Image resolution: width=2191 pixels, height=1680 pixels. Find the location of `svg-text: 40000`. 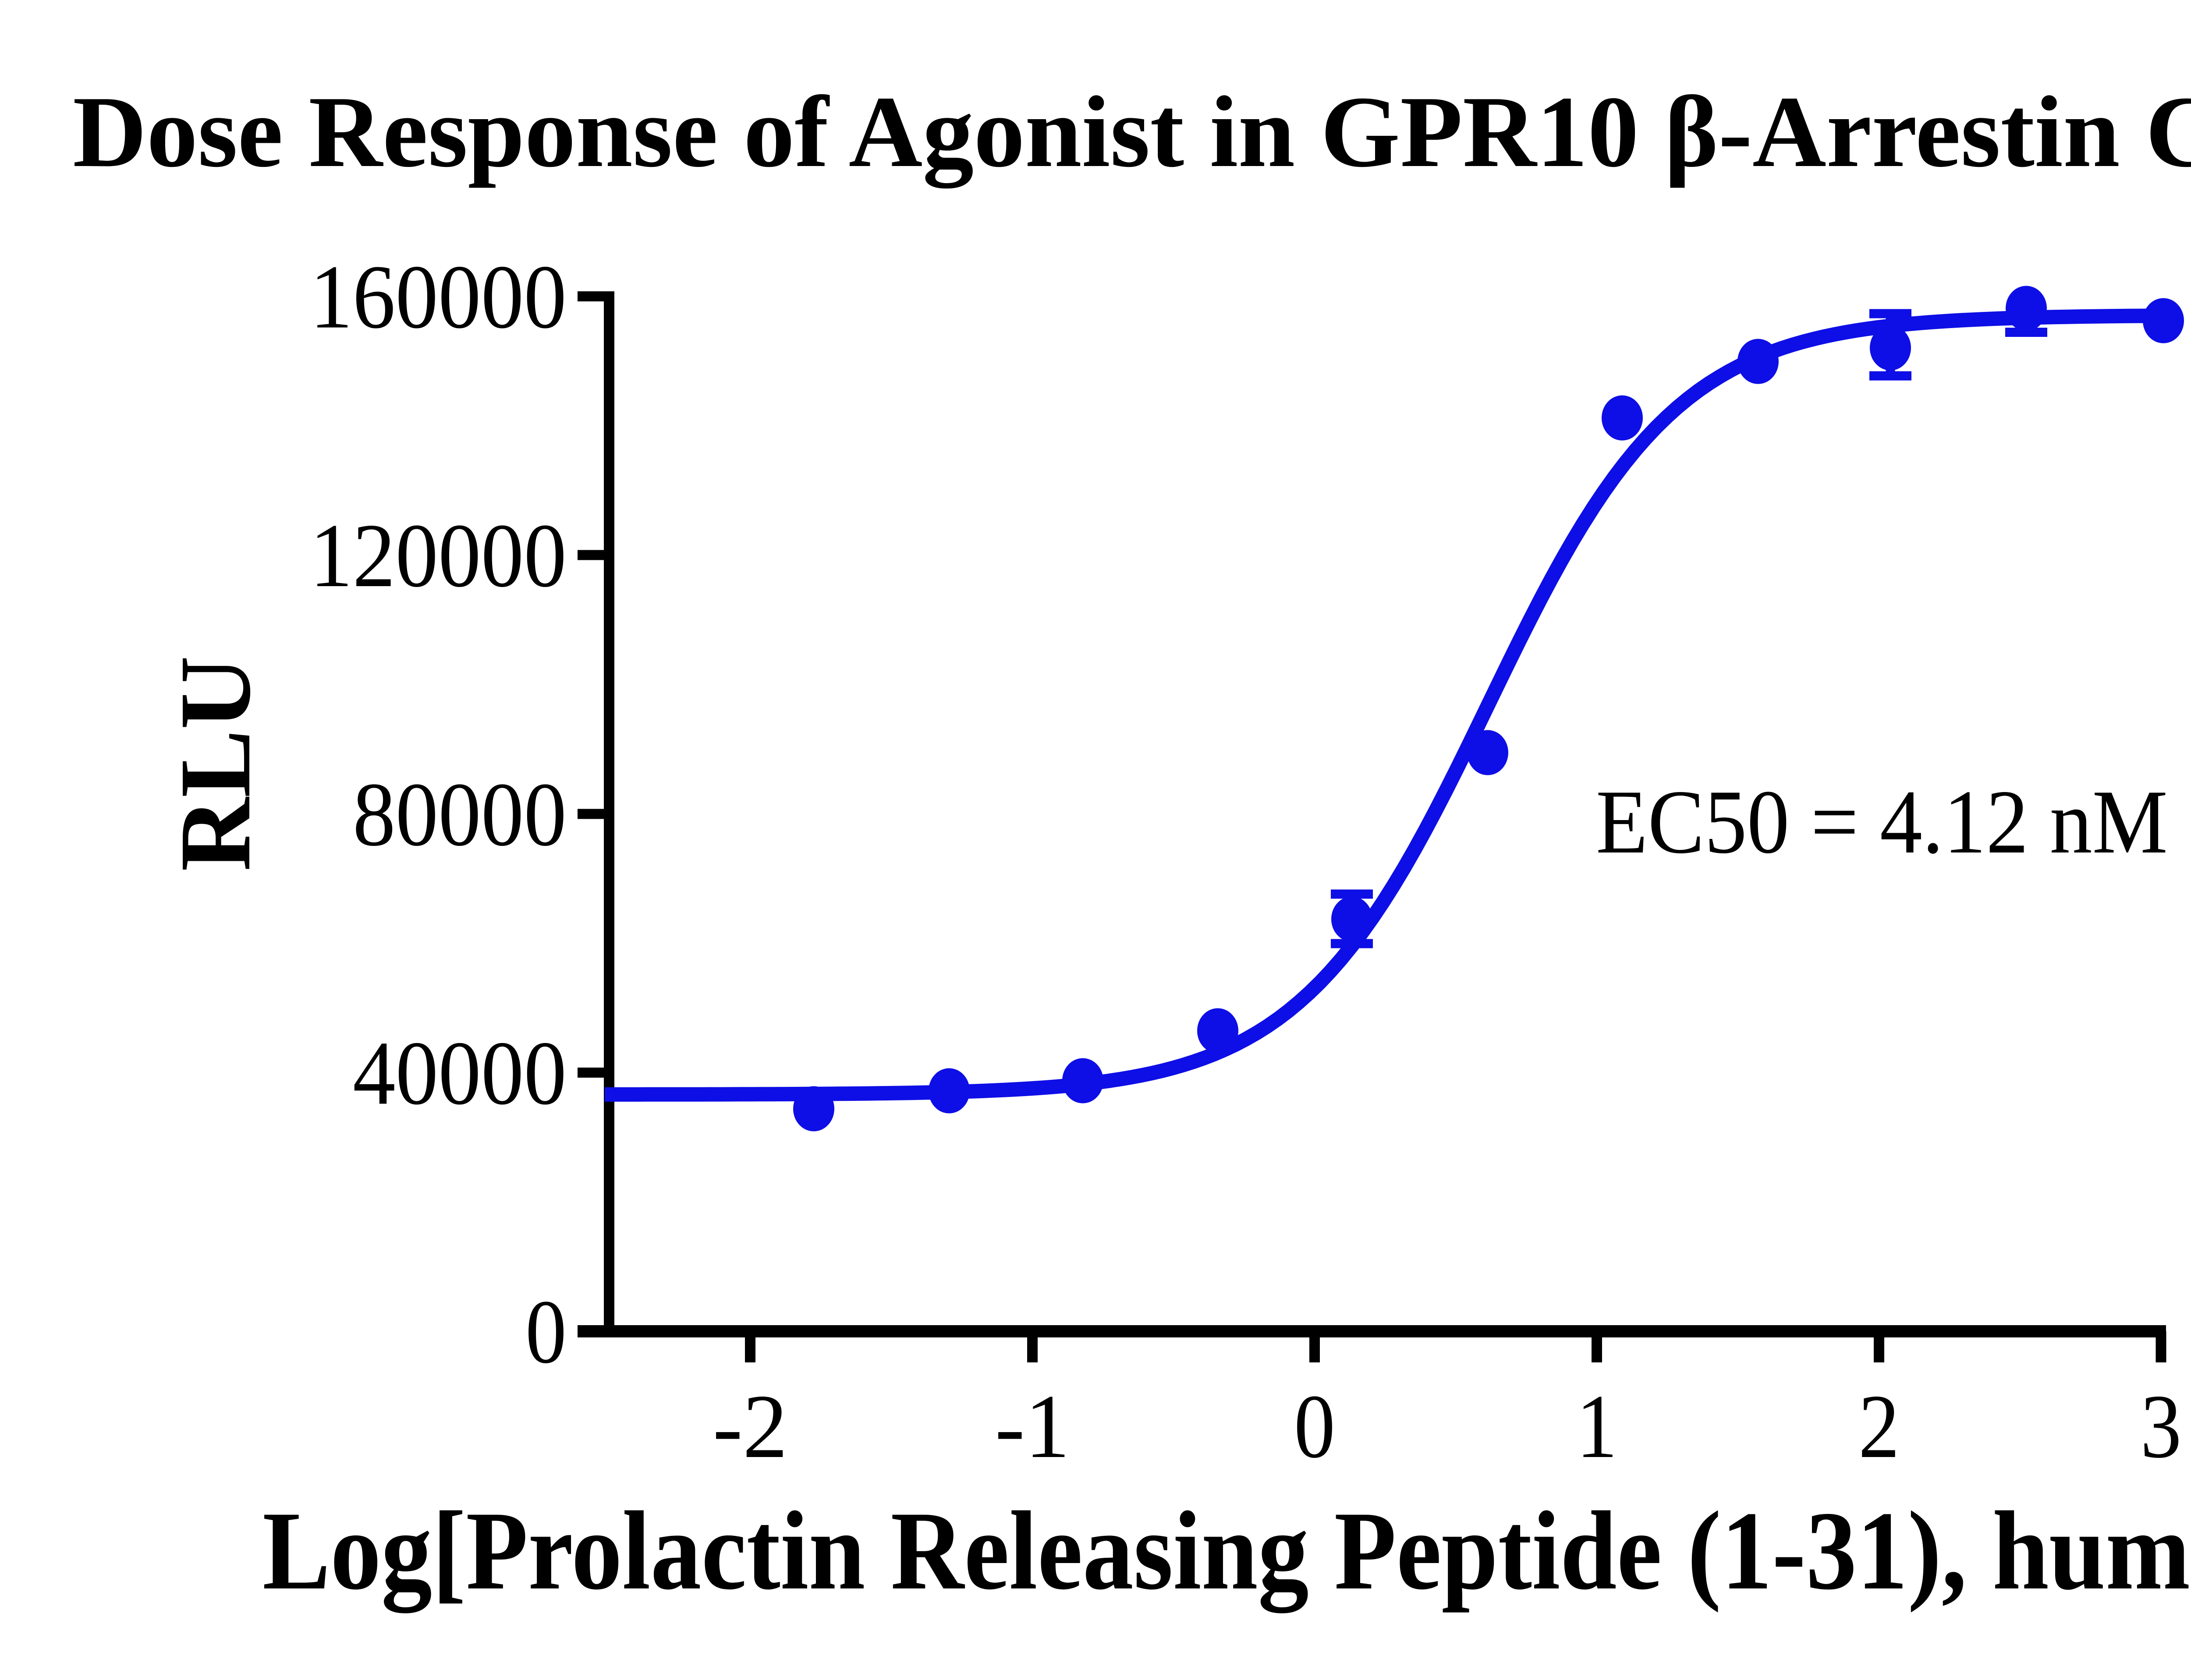

svg-text: 40000 is located at coordinates (460, 1073).